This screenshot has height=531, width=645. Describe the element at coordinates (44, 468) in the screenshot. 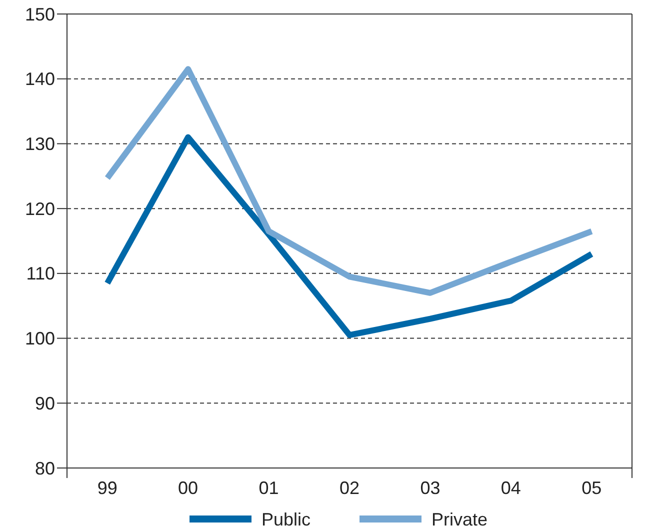

I see `y-tick-label: 80` at that location.